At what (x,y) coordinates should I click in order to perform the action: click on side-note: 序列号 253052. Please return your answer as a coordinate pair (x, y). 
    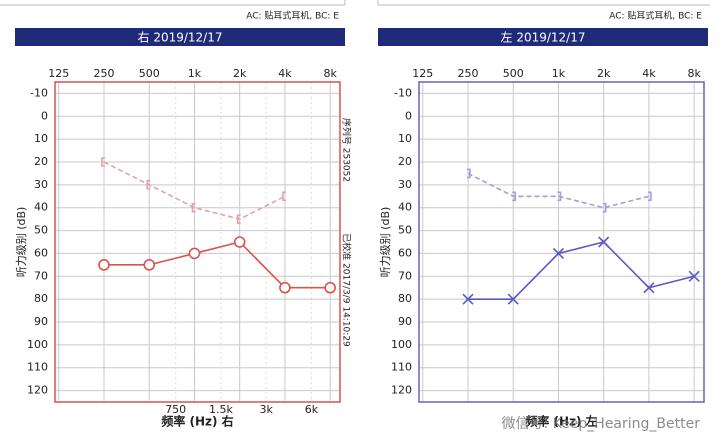
    Looking at the image, I should click on (347, 150).